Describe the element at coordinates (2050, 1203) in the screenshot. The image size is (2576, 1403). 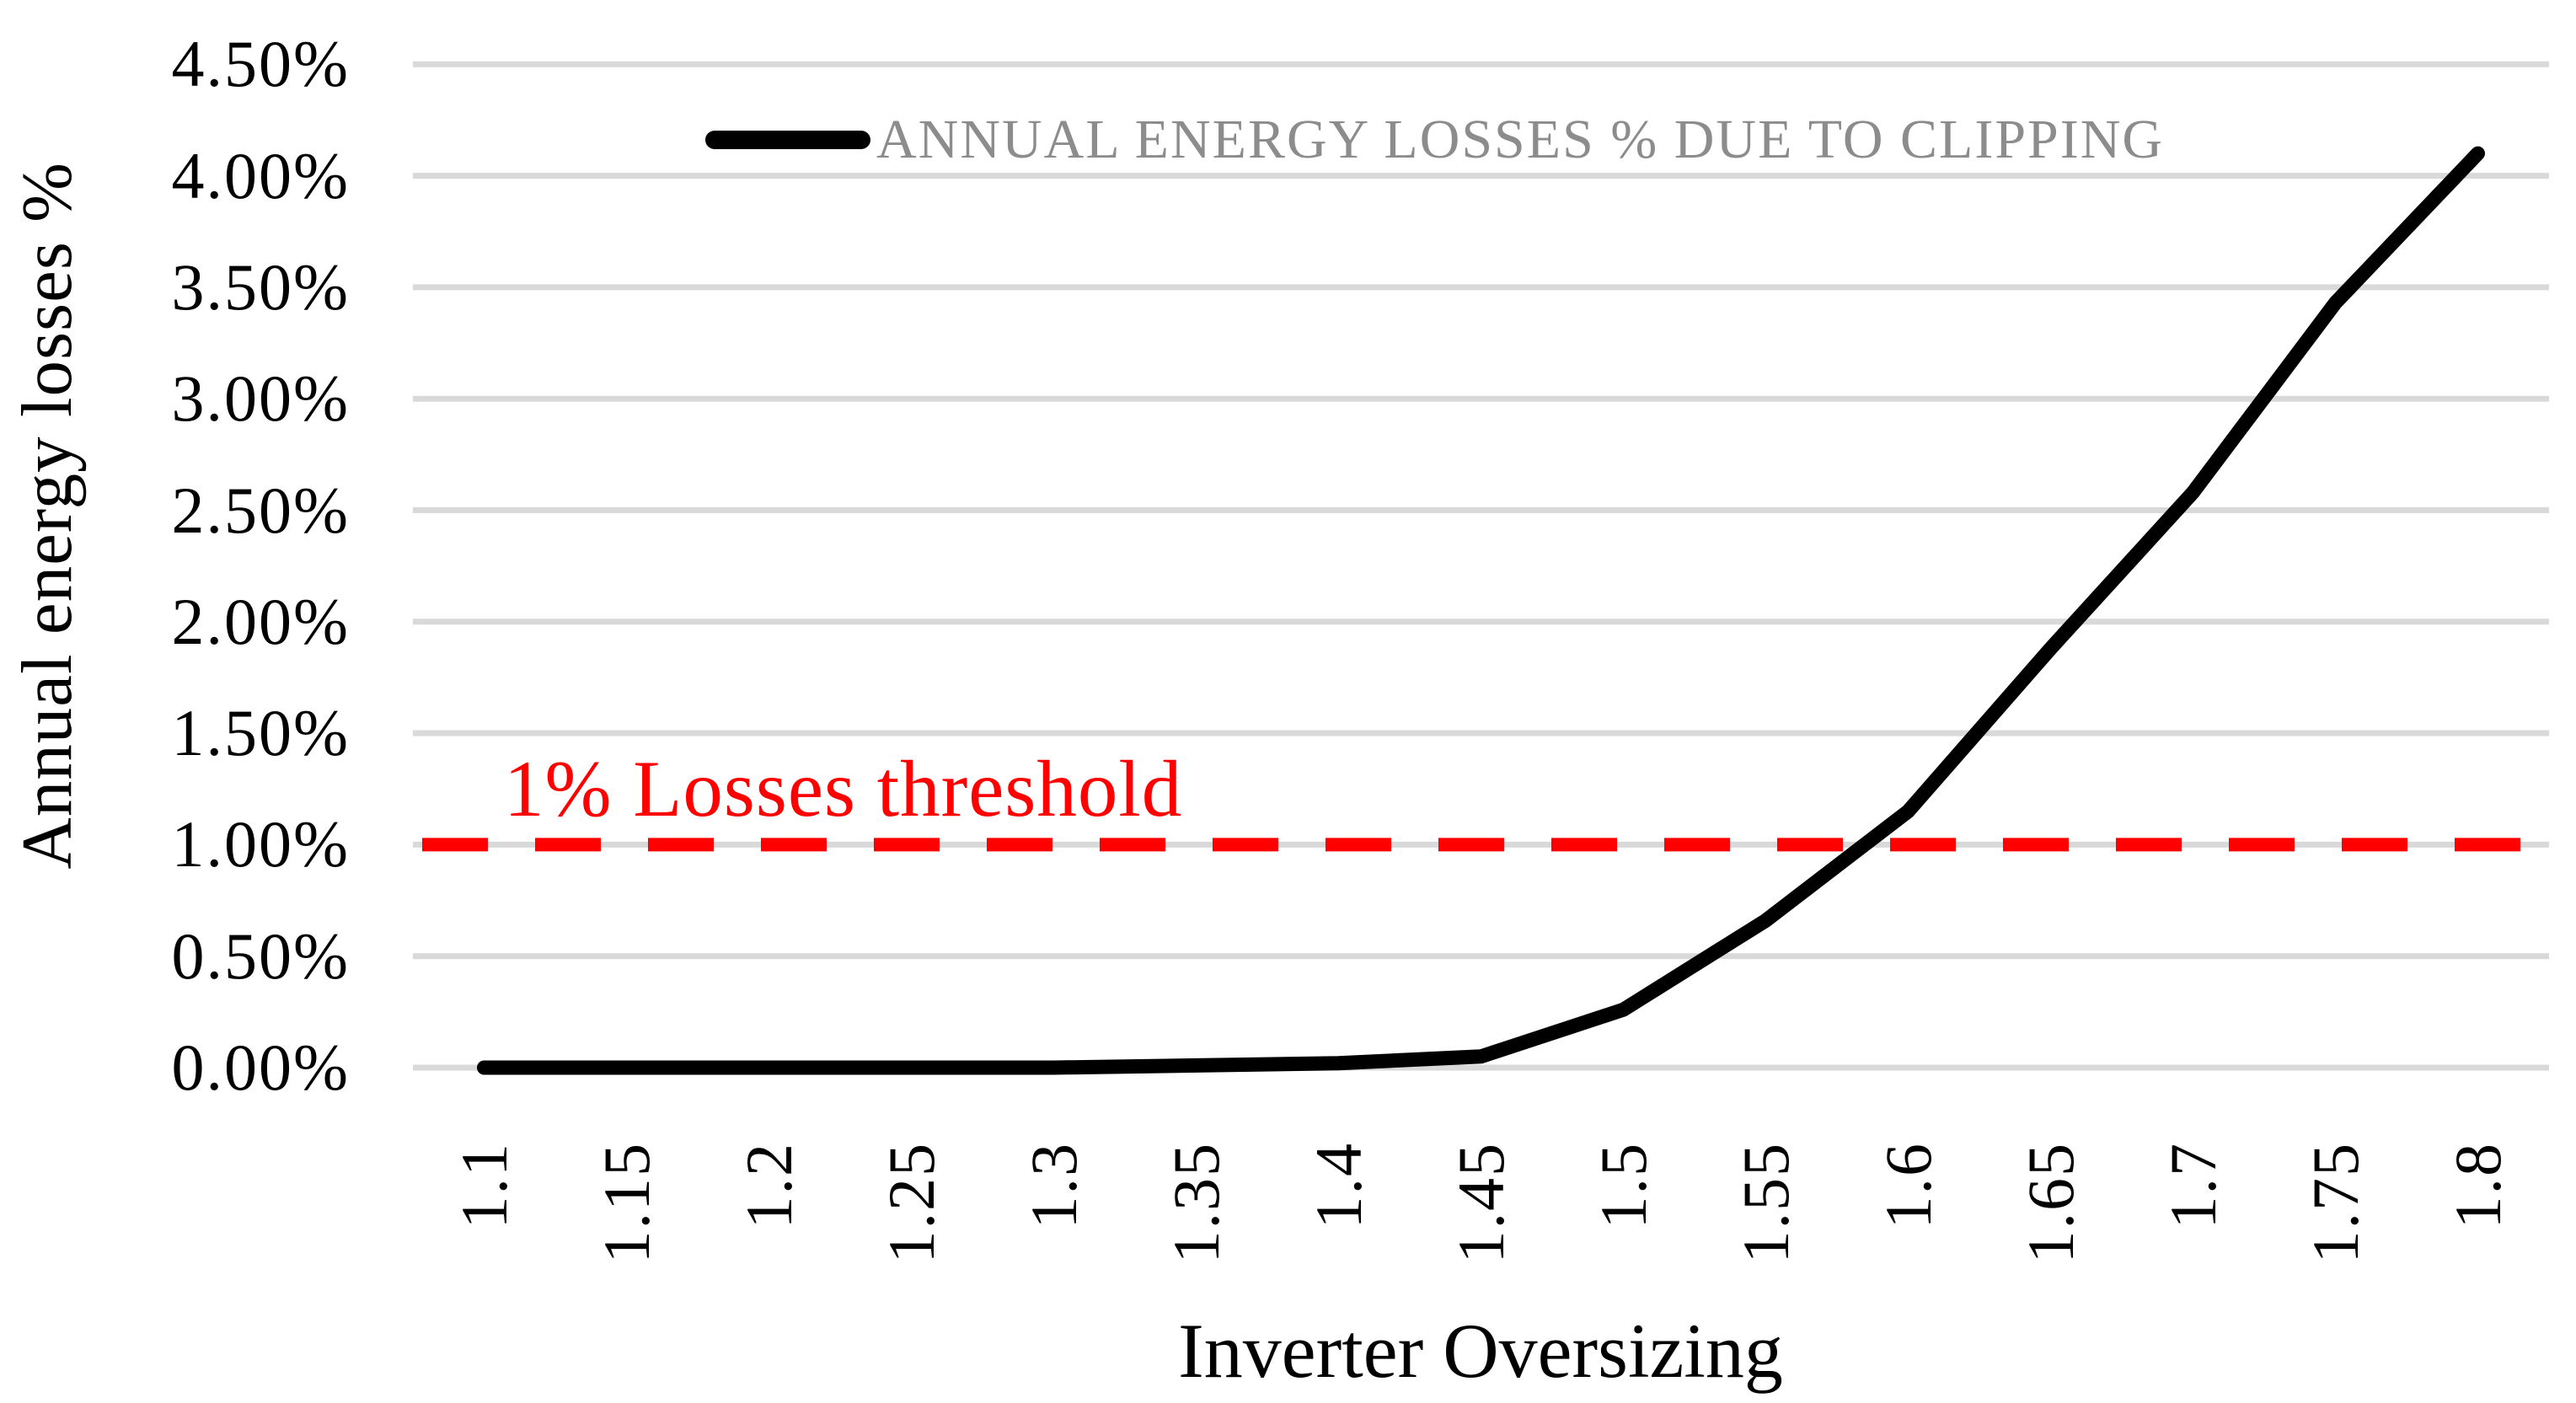
I see `x-tick-label: 1.65` at that location.